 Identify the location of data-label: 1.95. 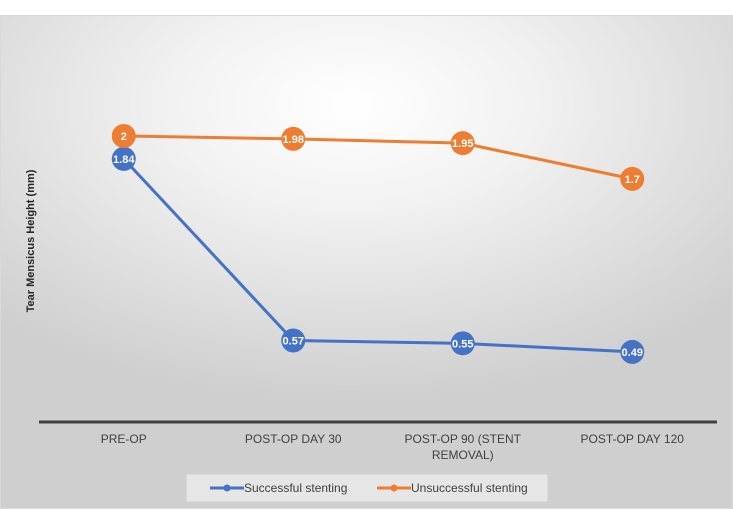
(462, 144).